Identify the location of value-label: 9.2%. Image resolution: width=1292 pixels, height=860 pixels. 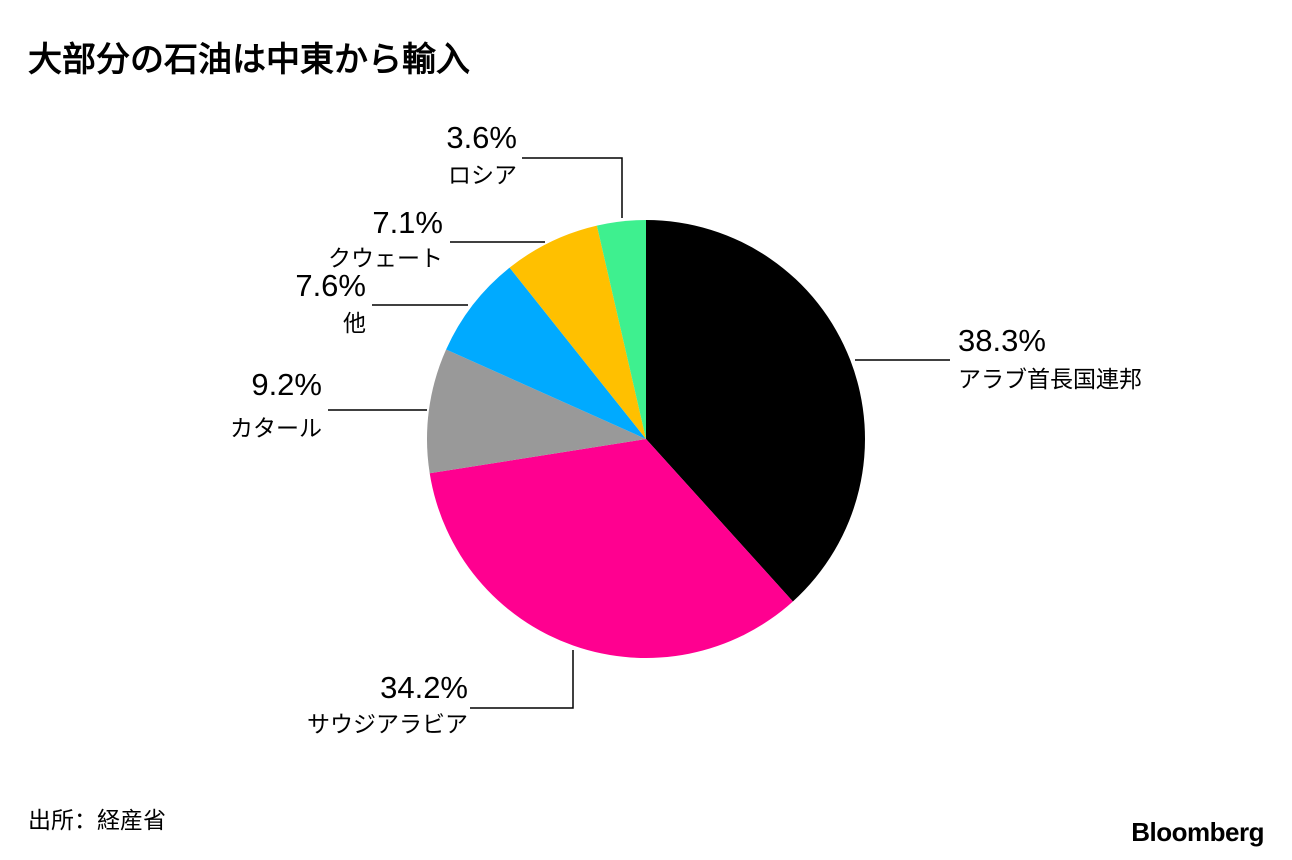
(286, 384).